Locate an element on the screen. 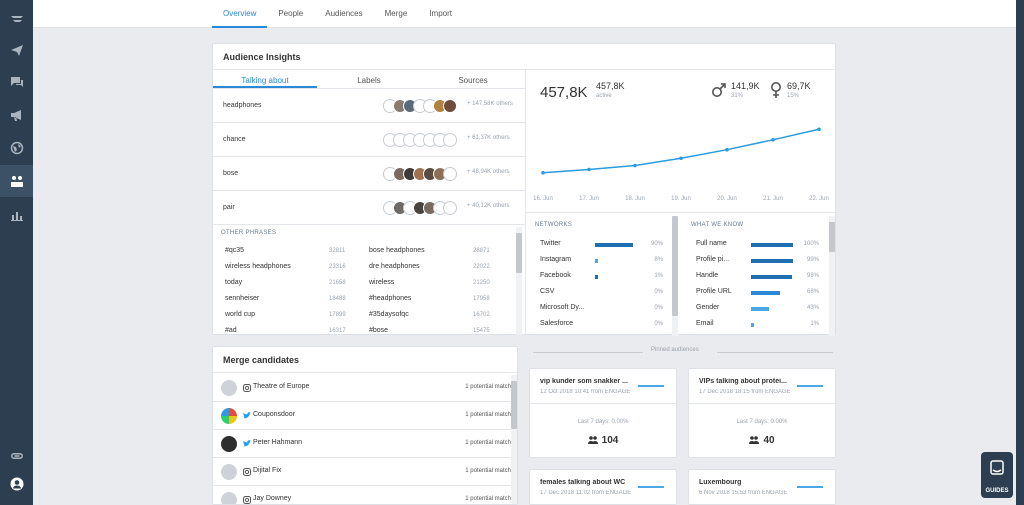 This screenshot has width=1024, height=505. phrases-scrollbar is located at coordinates (519, 281).